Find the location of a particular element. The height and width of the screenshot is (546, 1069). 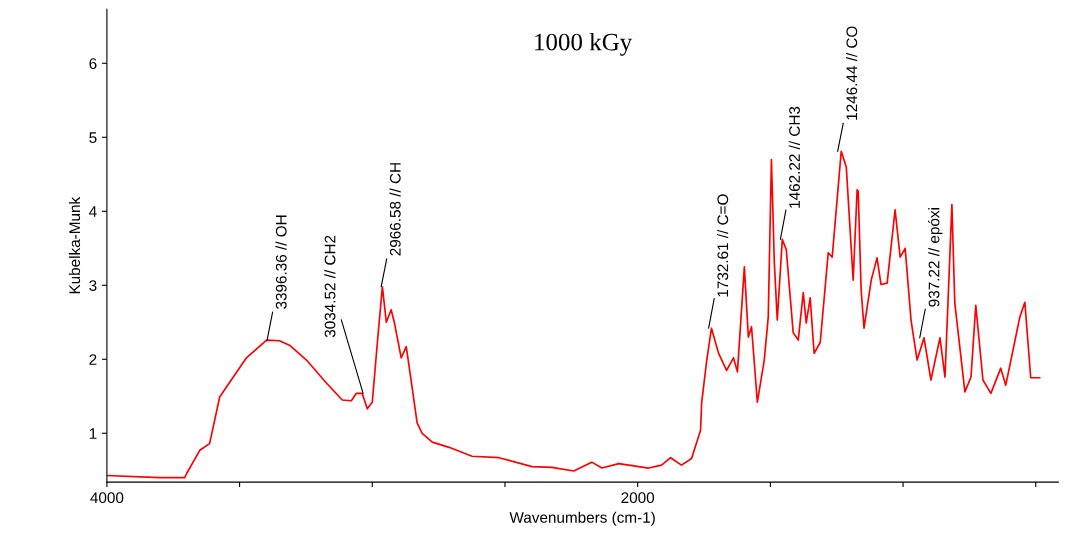

annotation: 1732.61 // C=O is located at coordinates (722, 245).